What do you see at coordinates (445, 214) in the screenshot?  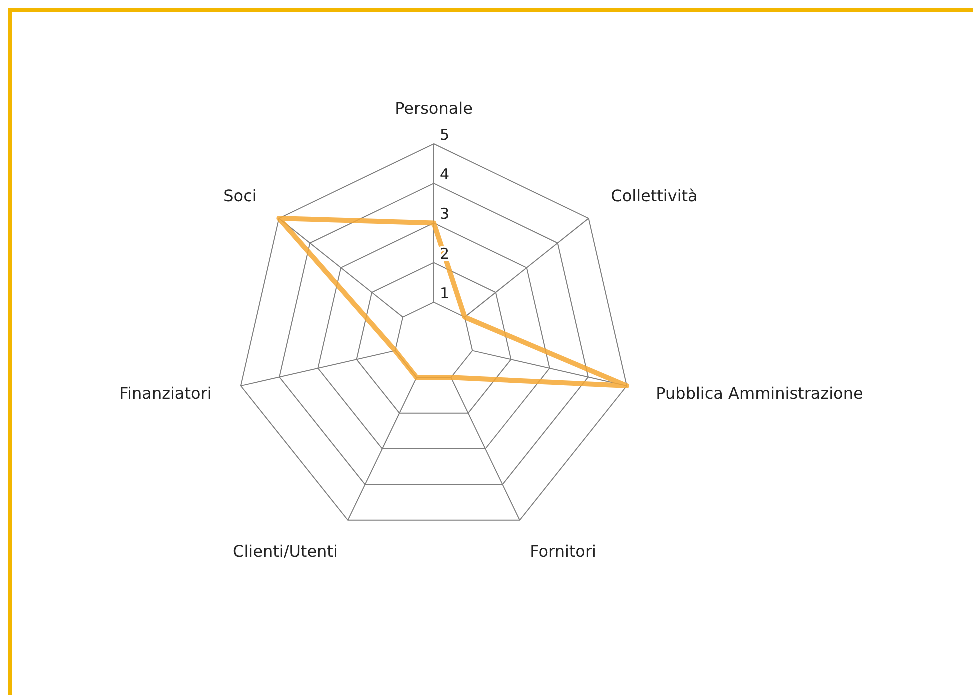 I see `y-tick-label: 3` at bounding box center [445, 214].